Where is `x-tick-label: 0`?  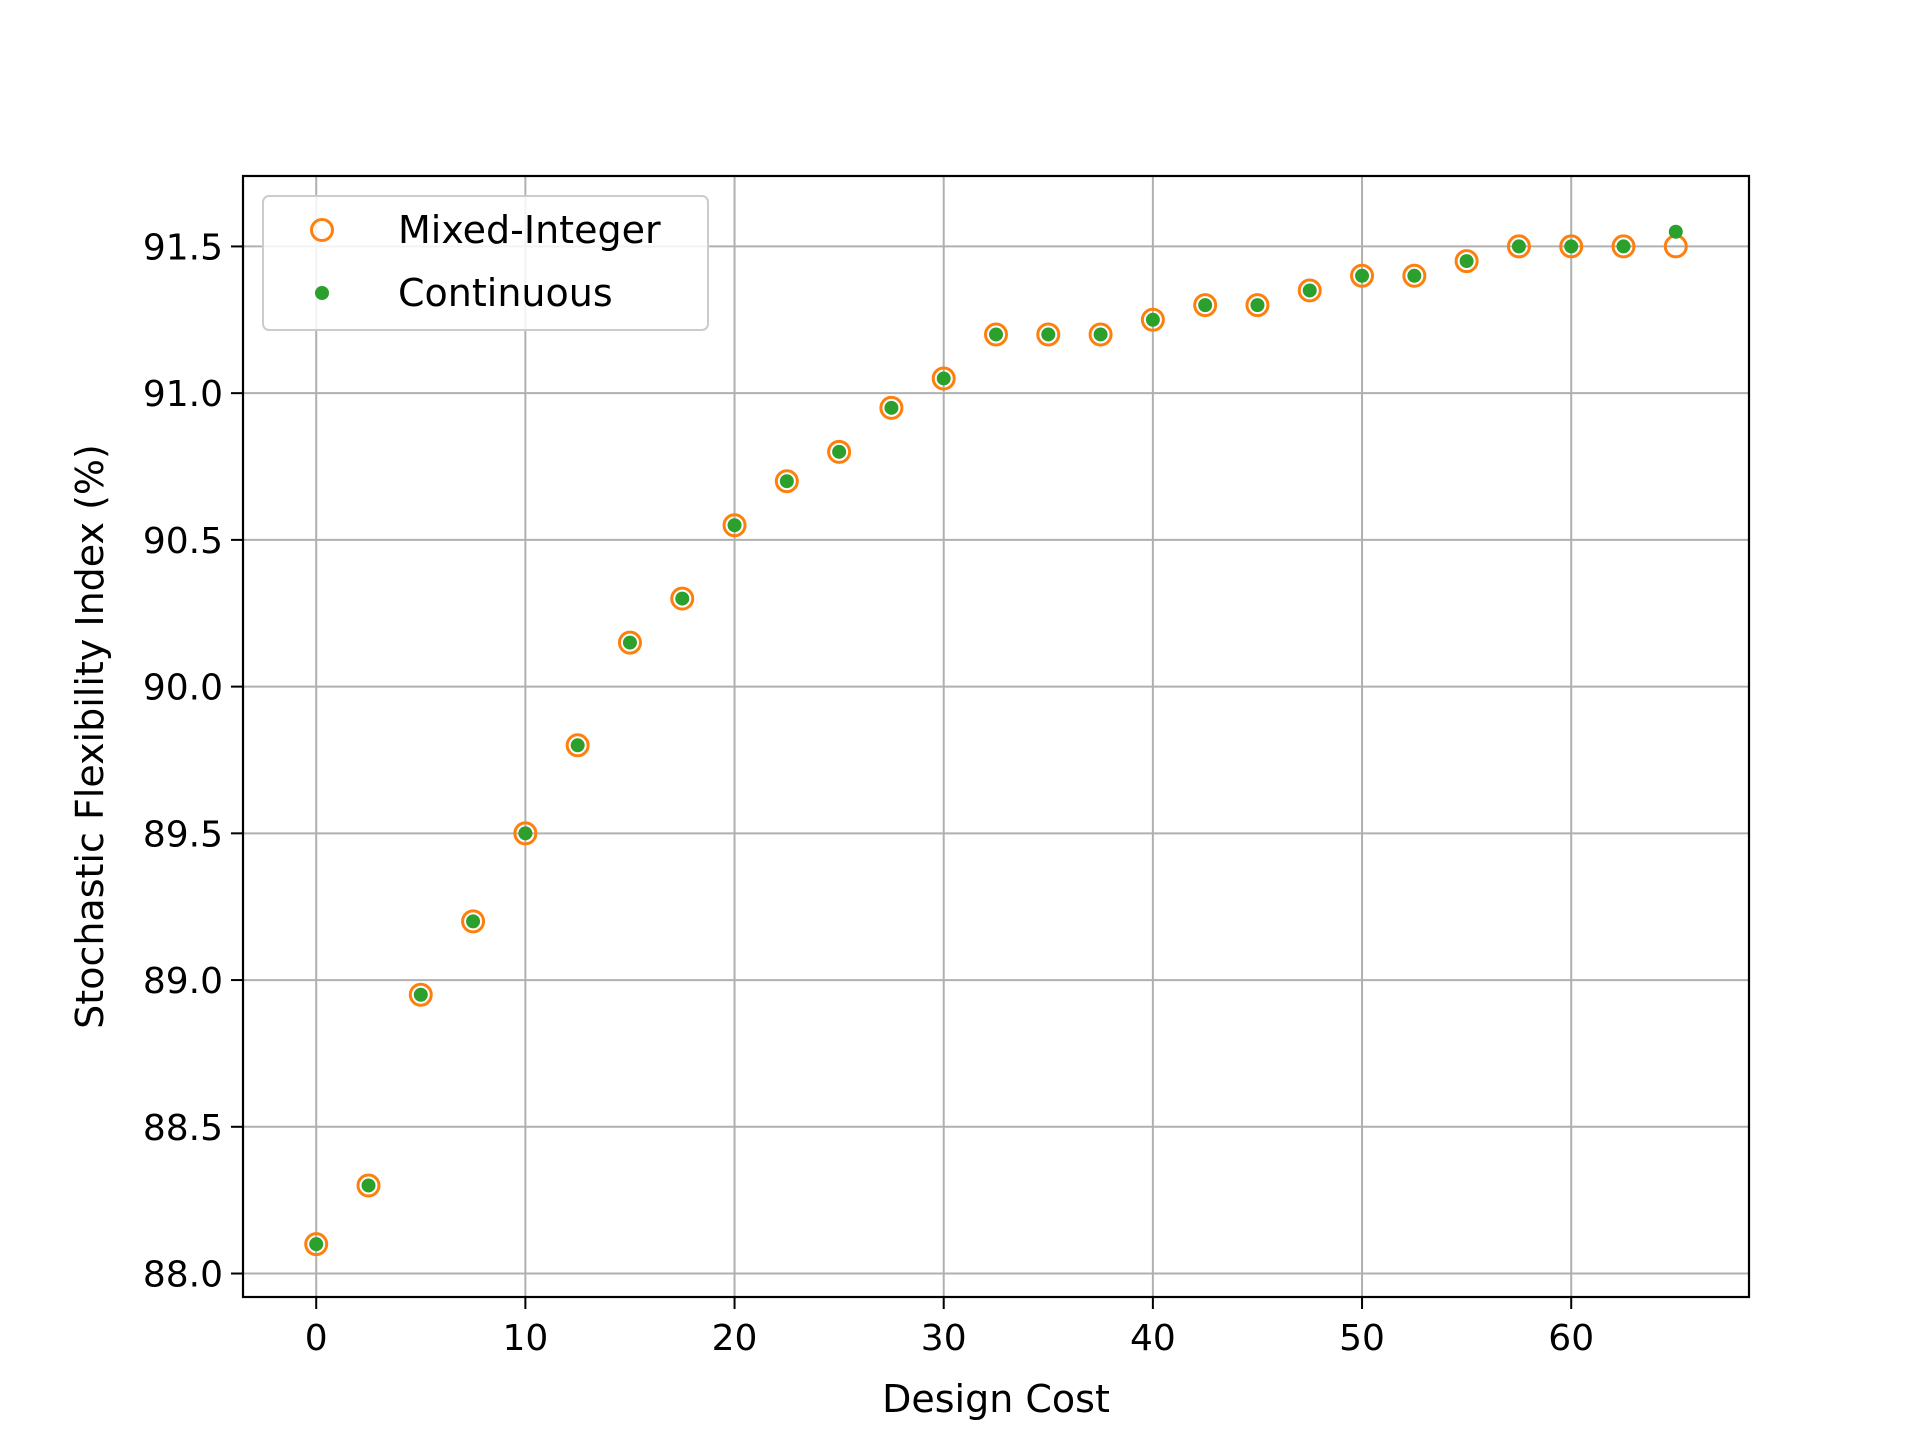
x-tick-label: 0 is located at coordinates (316, 1338).